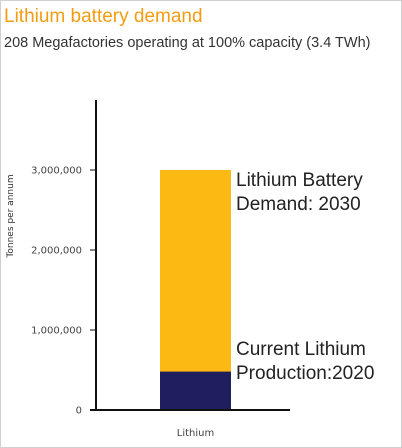  I want to click on chart-title: Lithium battery demand, so click(103, 16).